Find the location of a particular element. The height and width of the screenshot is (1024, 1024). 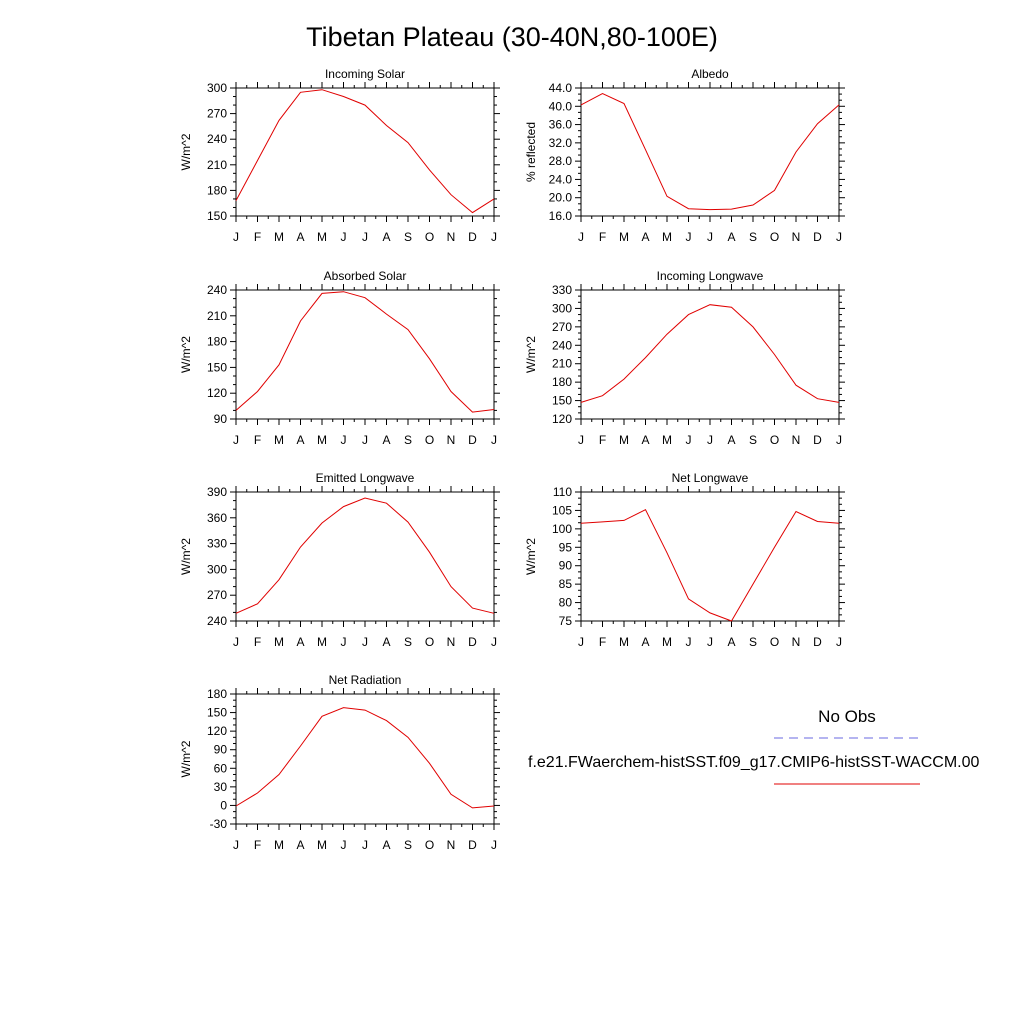

panel-title: Absorbed Solar is located at coordinates (365, 276).